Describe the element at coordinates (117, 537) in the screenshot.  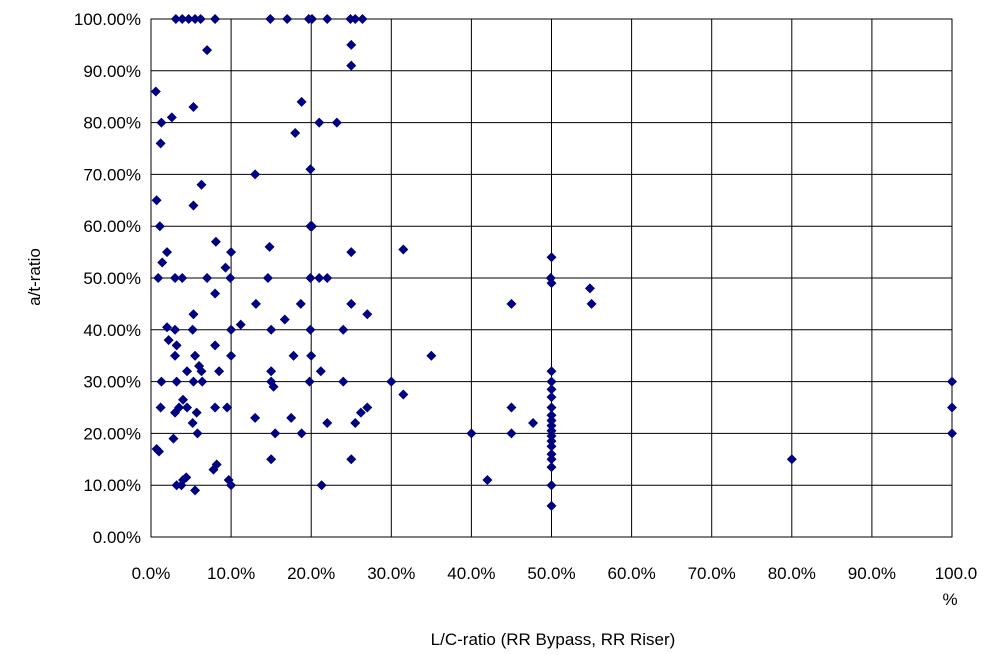
I see `y-tick-label: 0.00%` at that location.